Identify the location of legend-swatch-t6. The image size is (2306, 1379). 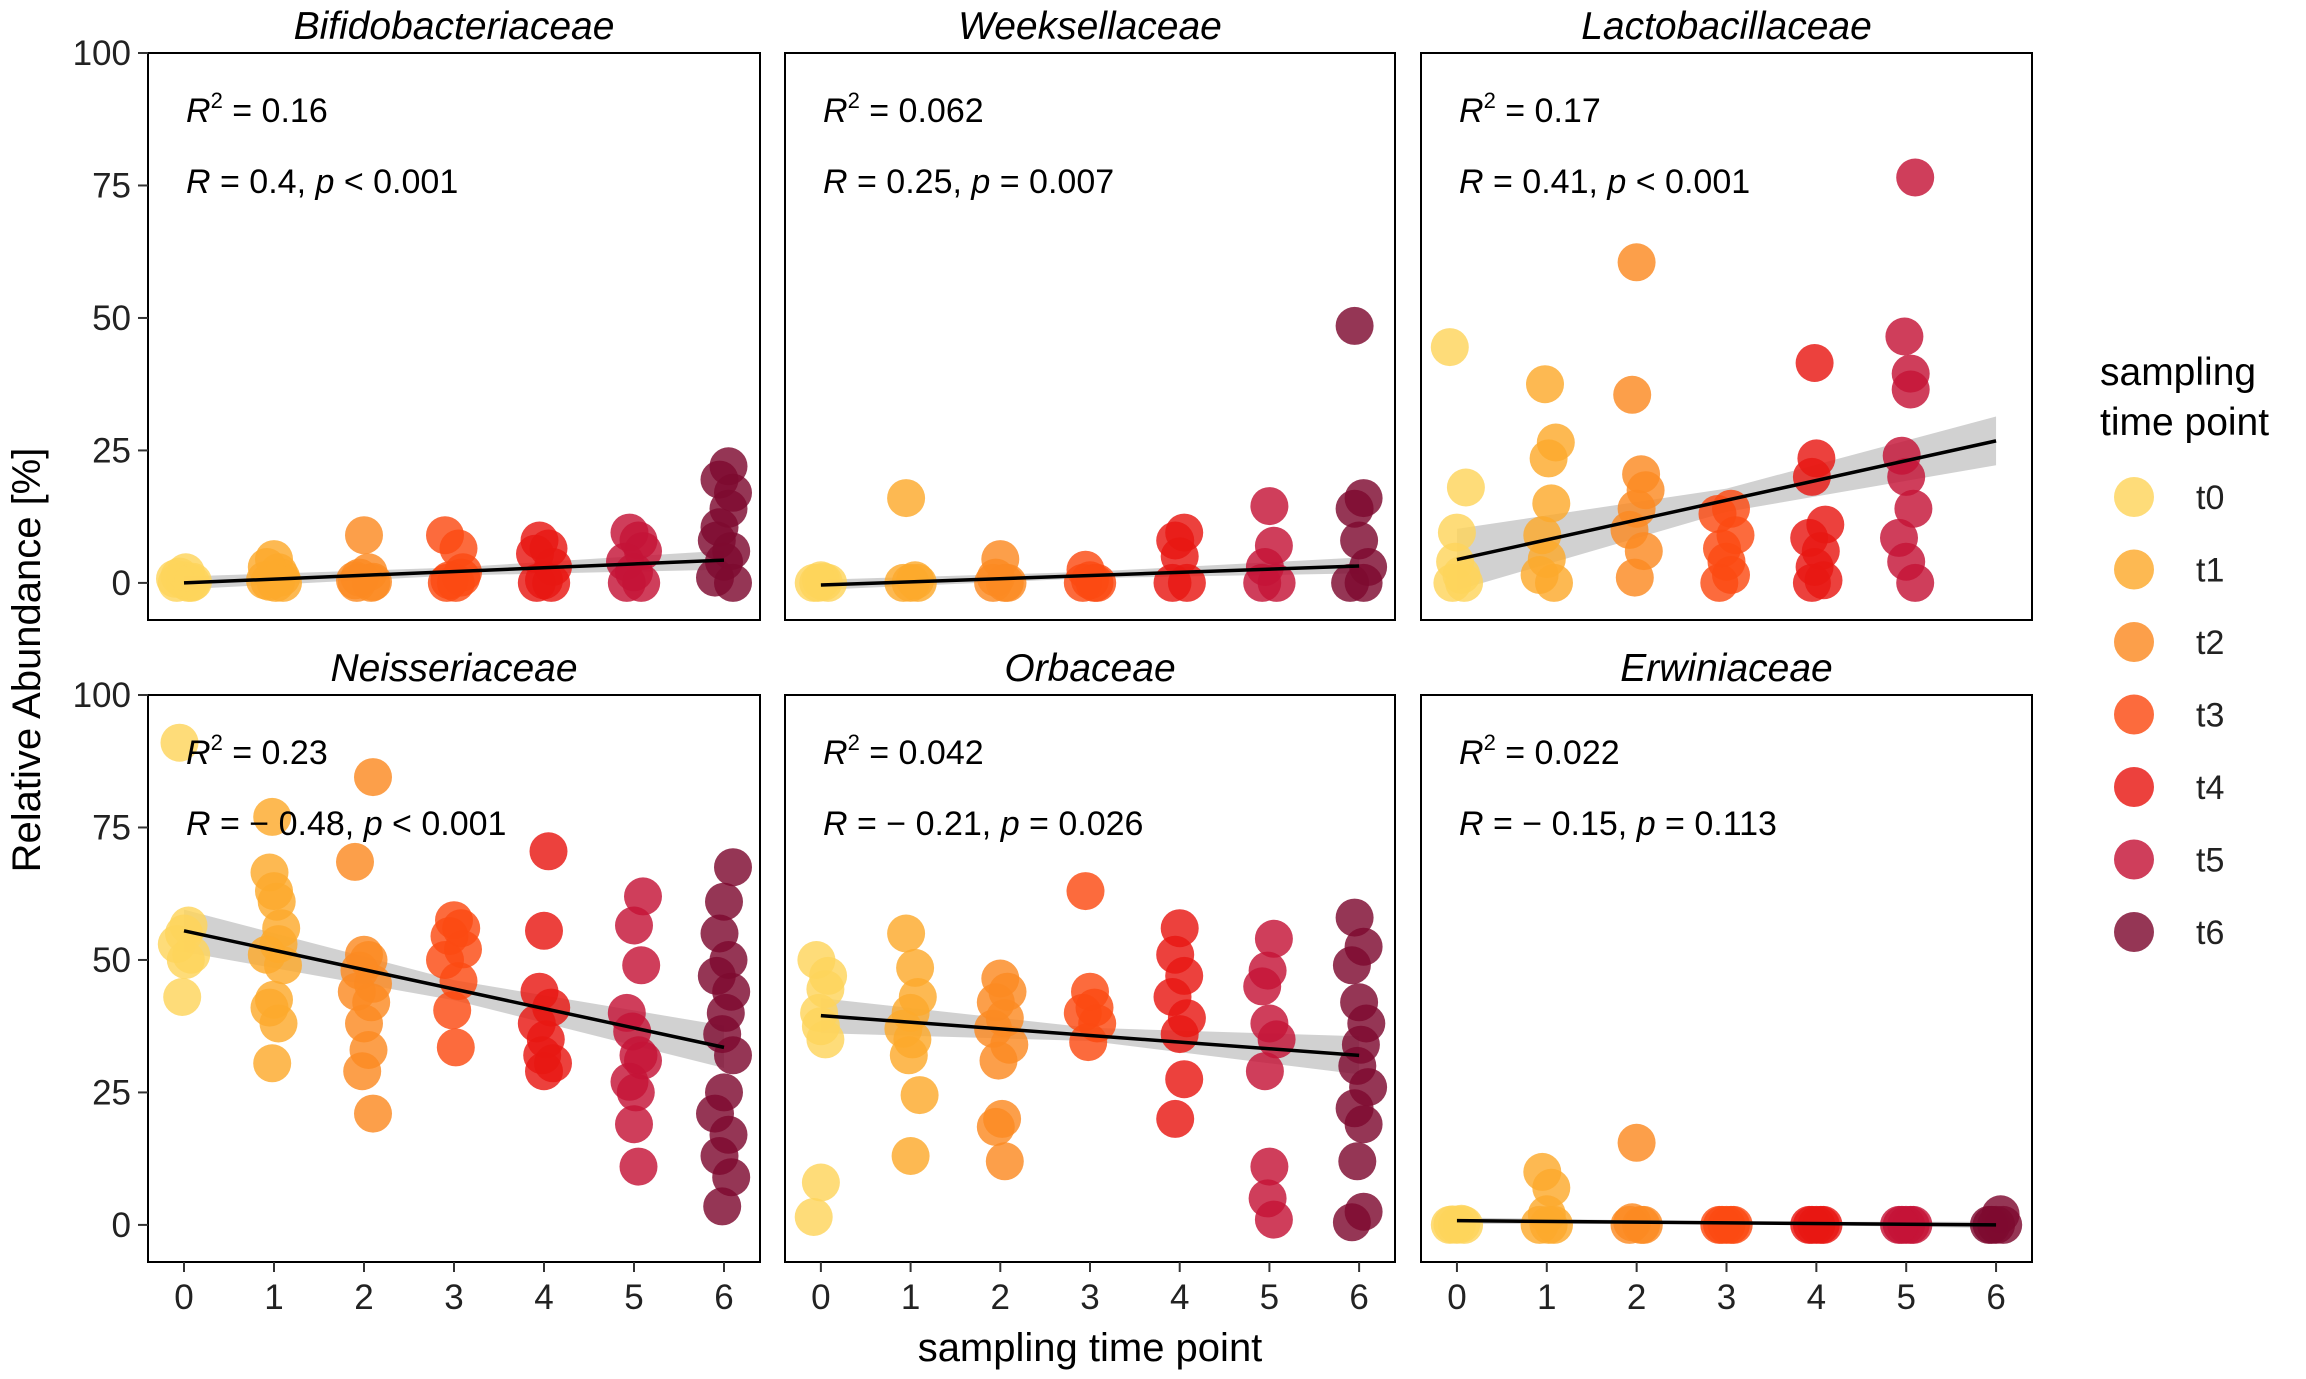
(2134, 932).